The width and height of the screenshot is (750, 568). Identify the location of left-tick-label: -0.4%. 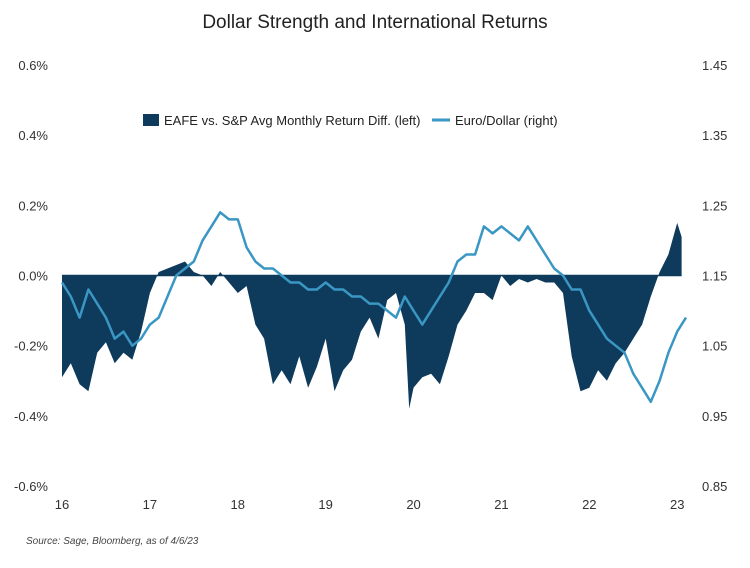
(31, 416).